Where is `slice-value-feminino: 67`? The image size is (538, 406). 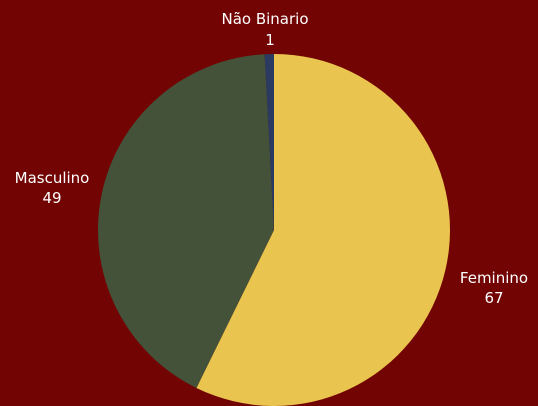
slice-value-feminino: 67 is located at coordinates (493, 298).